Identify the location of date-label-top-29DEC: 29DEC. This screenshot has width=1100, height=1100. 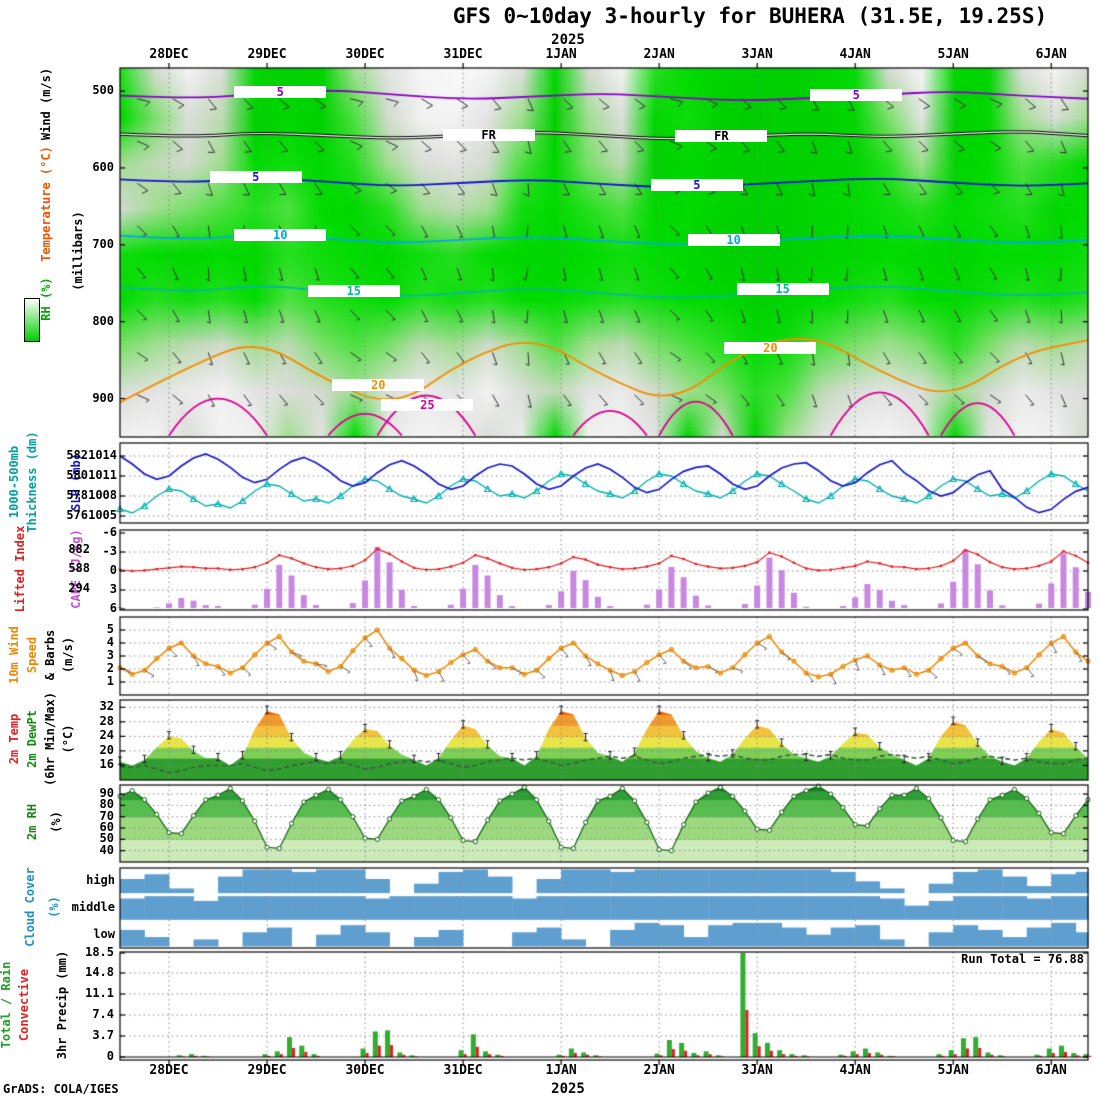
(267, 54).